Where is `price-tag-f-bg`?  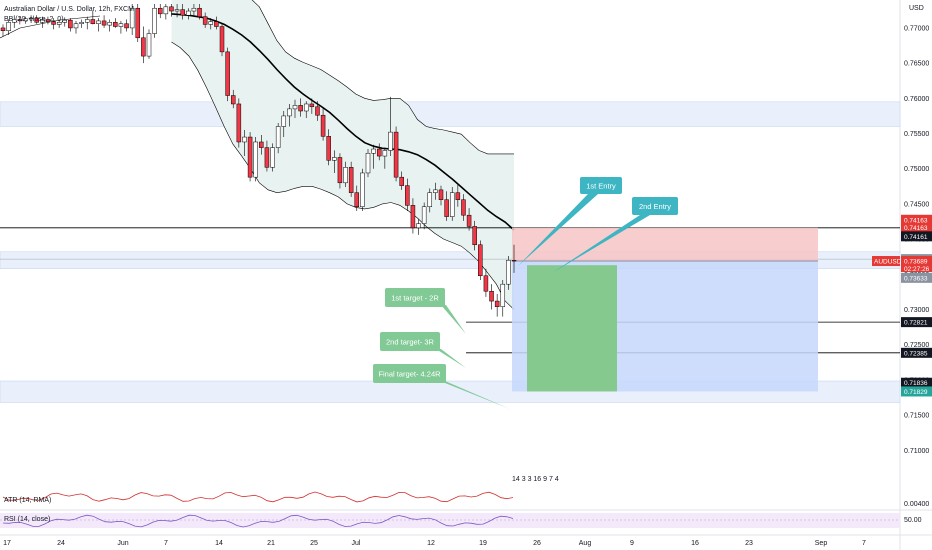 price-tag-f-bg is located at coordinates (916, 382).